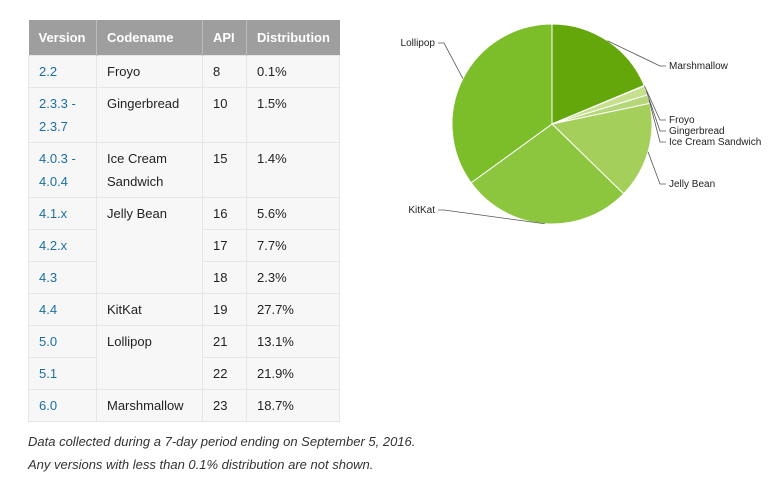 Image resolution: width=782 pixels, height=486 pixels. I want to click on version-link: 2.3.3 -2.3.7, so click(57, 114).